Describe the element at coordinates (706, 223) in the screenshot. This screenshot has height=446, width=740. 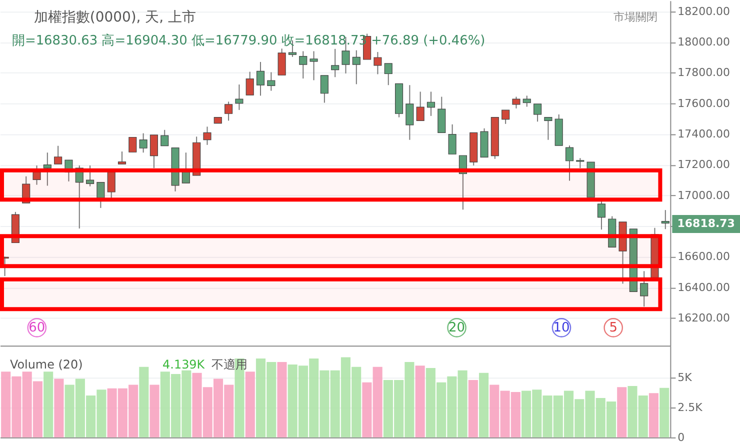
I see `text: 16818.73` at that location.